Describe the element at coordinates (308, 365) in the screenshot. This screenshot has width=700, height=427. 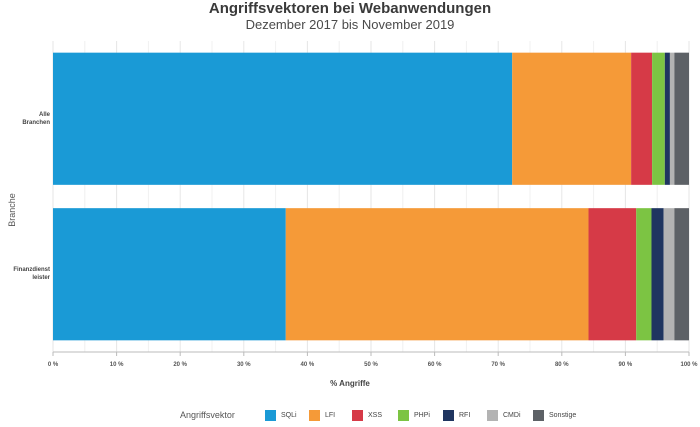
I see `x-tick-label: 40 %` at that location.